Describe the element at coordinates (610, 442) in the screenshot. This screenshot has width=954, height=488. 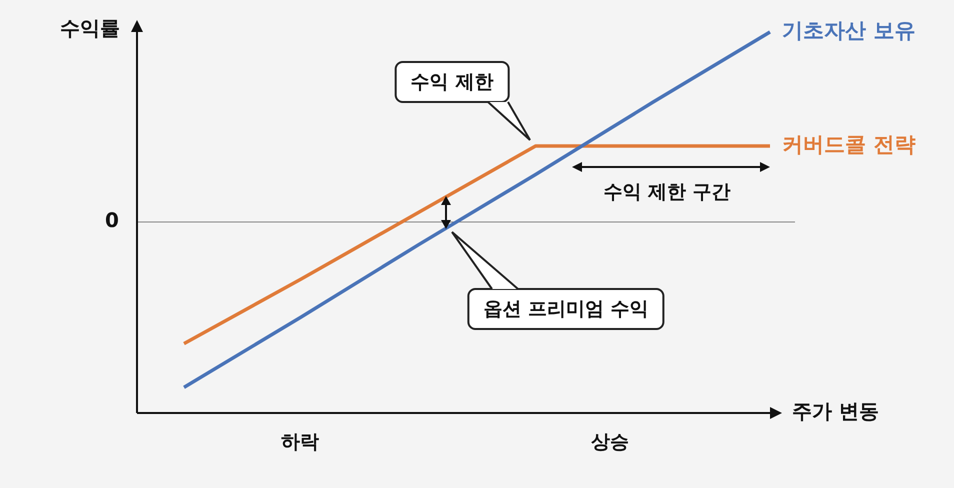
I see `text: 상승` at that location.